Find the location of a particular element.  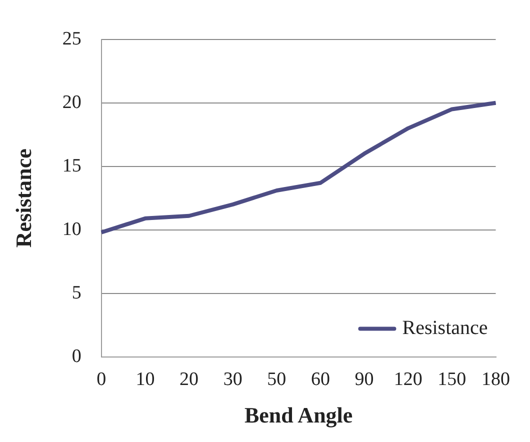

y-tick-label: 10 is located at coordinates (72, 229).